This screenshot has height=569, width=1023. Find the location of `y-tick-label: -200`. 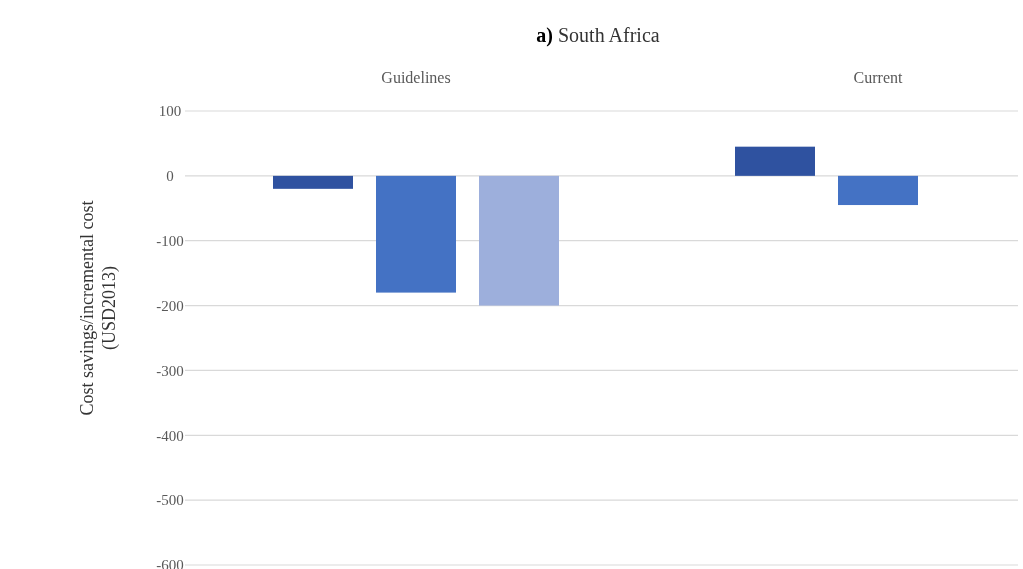

y-tick-label: -200 is located at coordinates (170, 305).